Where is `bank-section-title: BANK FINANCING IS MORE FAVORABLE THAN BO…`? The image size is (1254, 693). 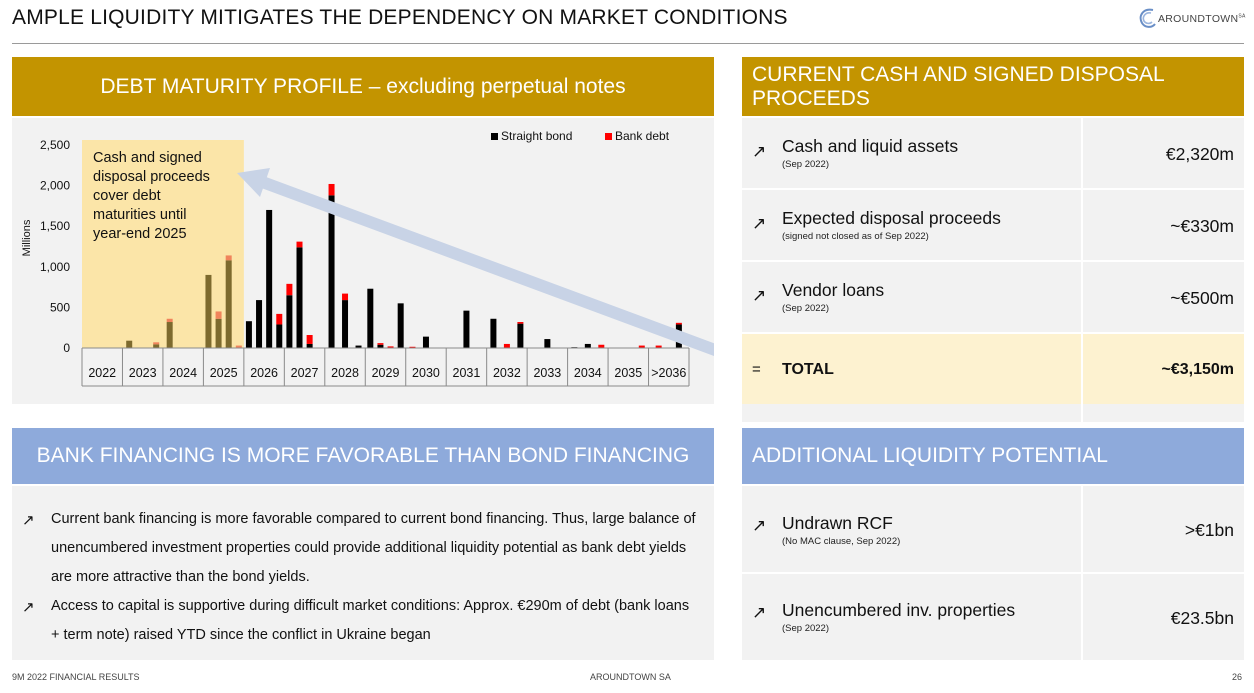 bank-section-title: BANK FINANCING IS MORE FAVORABLE THAN BO… is located at coordinates (363, 455).